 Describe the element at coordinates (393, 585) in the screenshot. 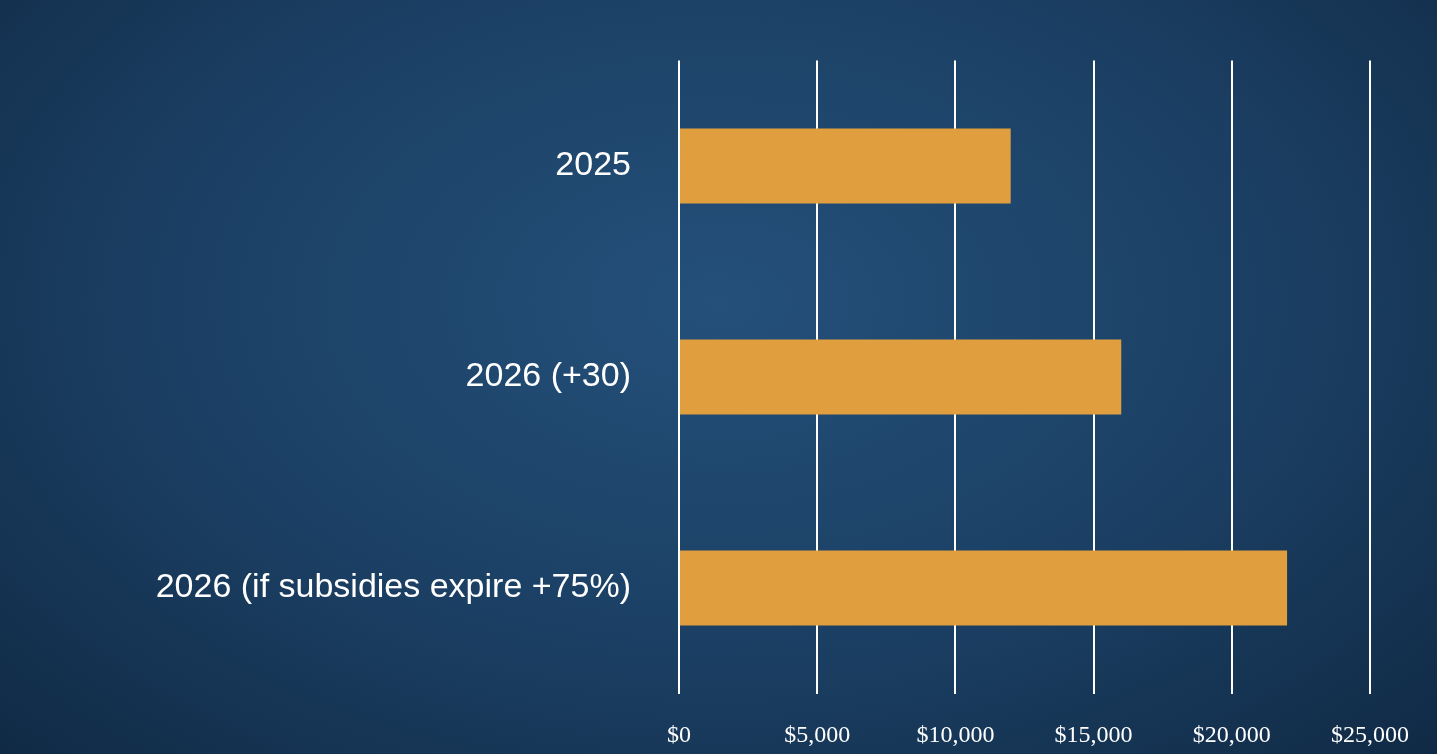

I see `y-tick-label: 2026 (if subsidies expire +75%)` at that location.